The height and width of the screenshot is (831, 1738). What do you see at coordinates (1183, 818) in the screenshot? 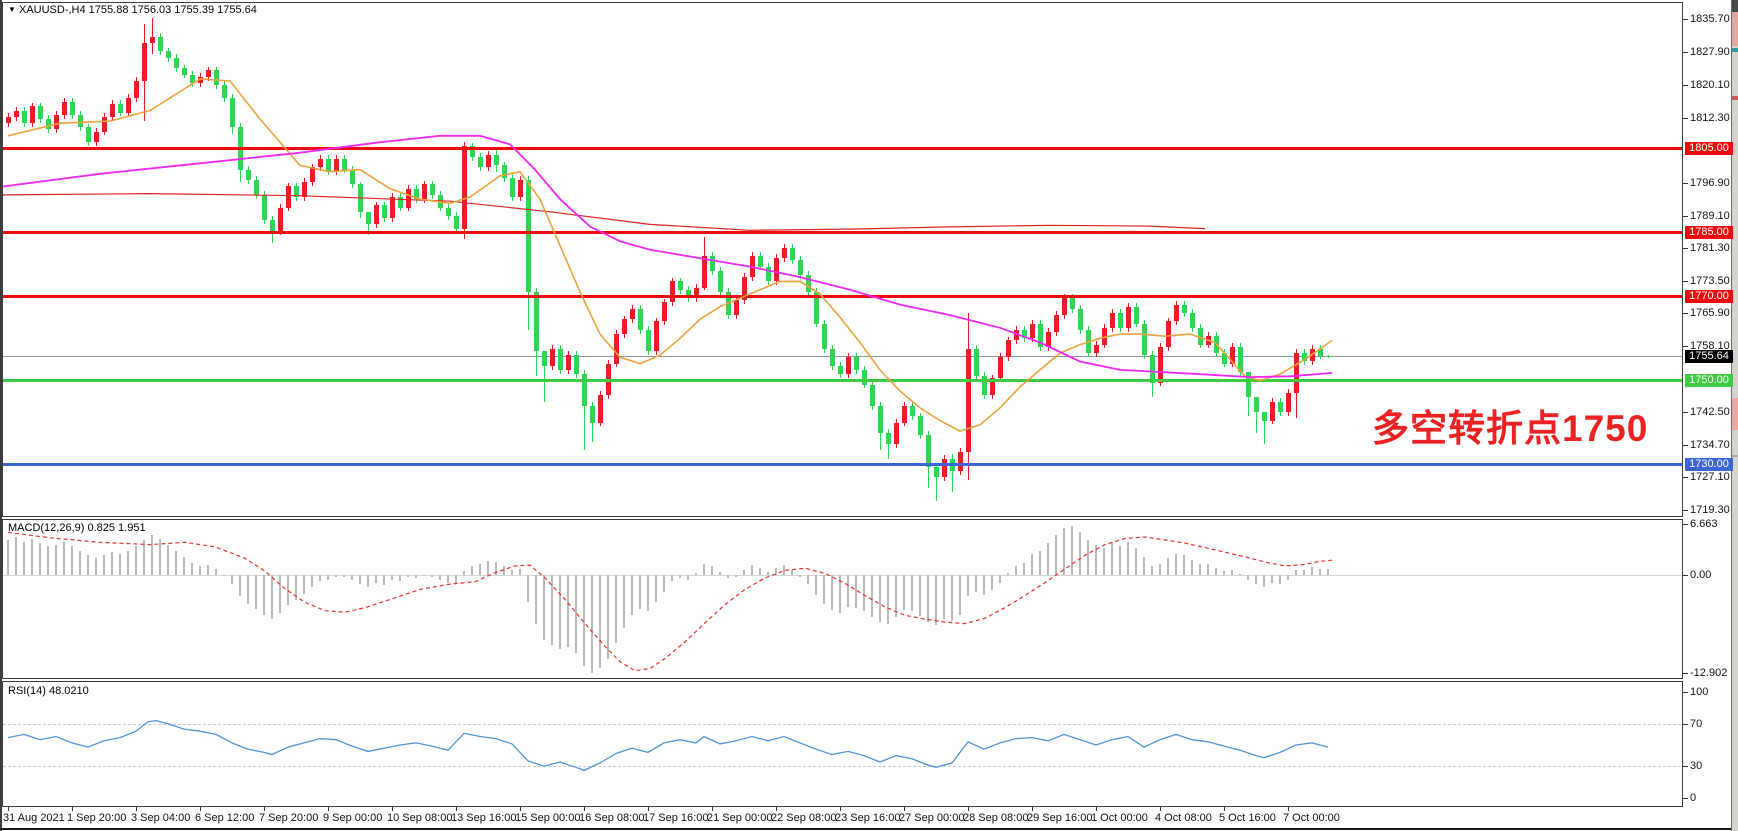
I see `time-axis-label: 4 Oct 08:00` at bounding box center [1183, 818].